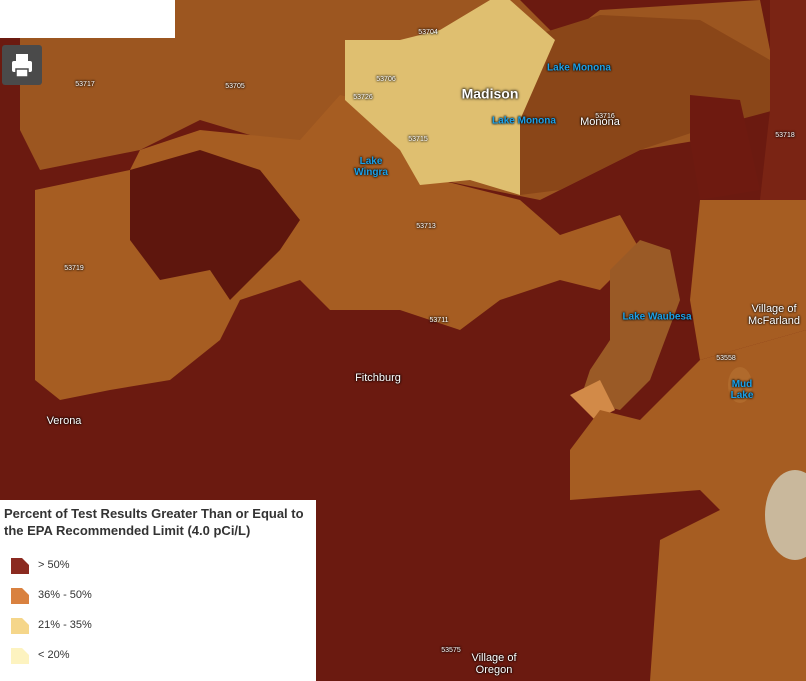 Image resolution: width=806 pixels, height=681 pixels. What do you see at coordinates (158, 625) in the screenshot?
I see `legend-item: 21% - 35%` at bounding box center [158, 625].